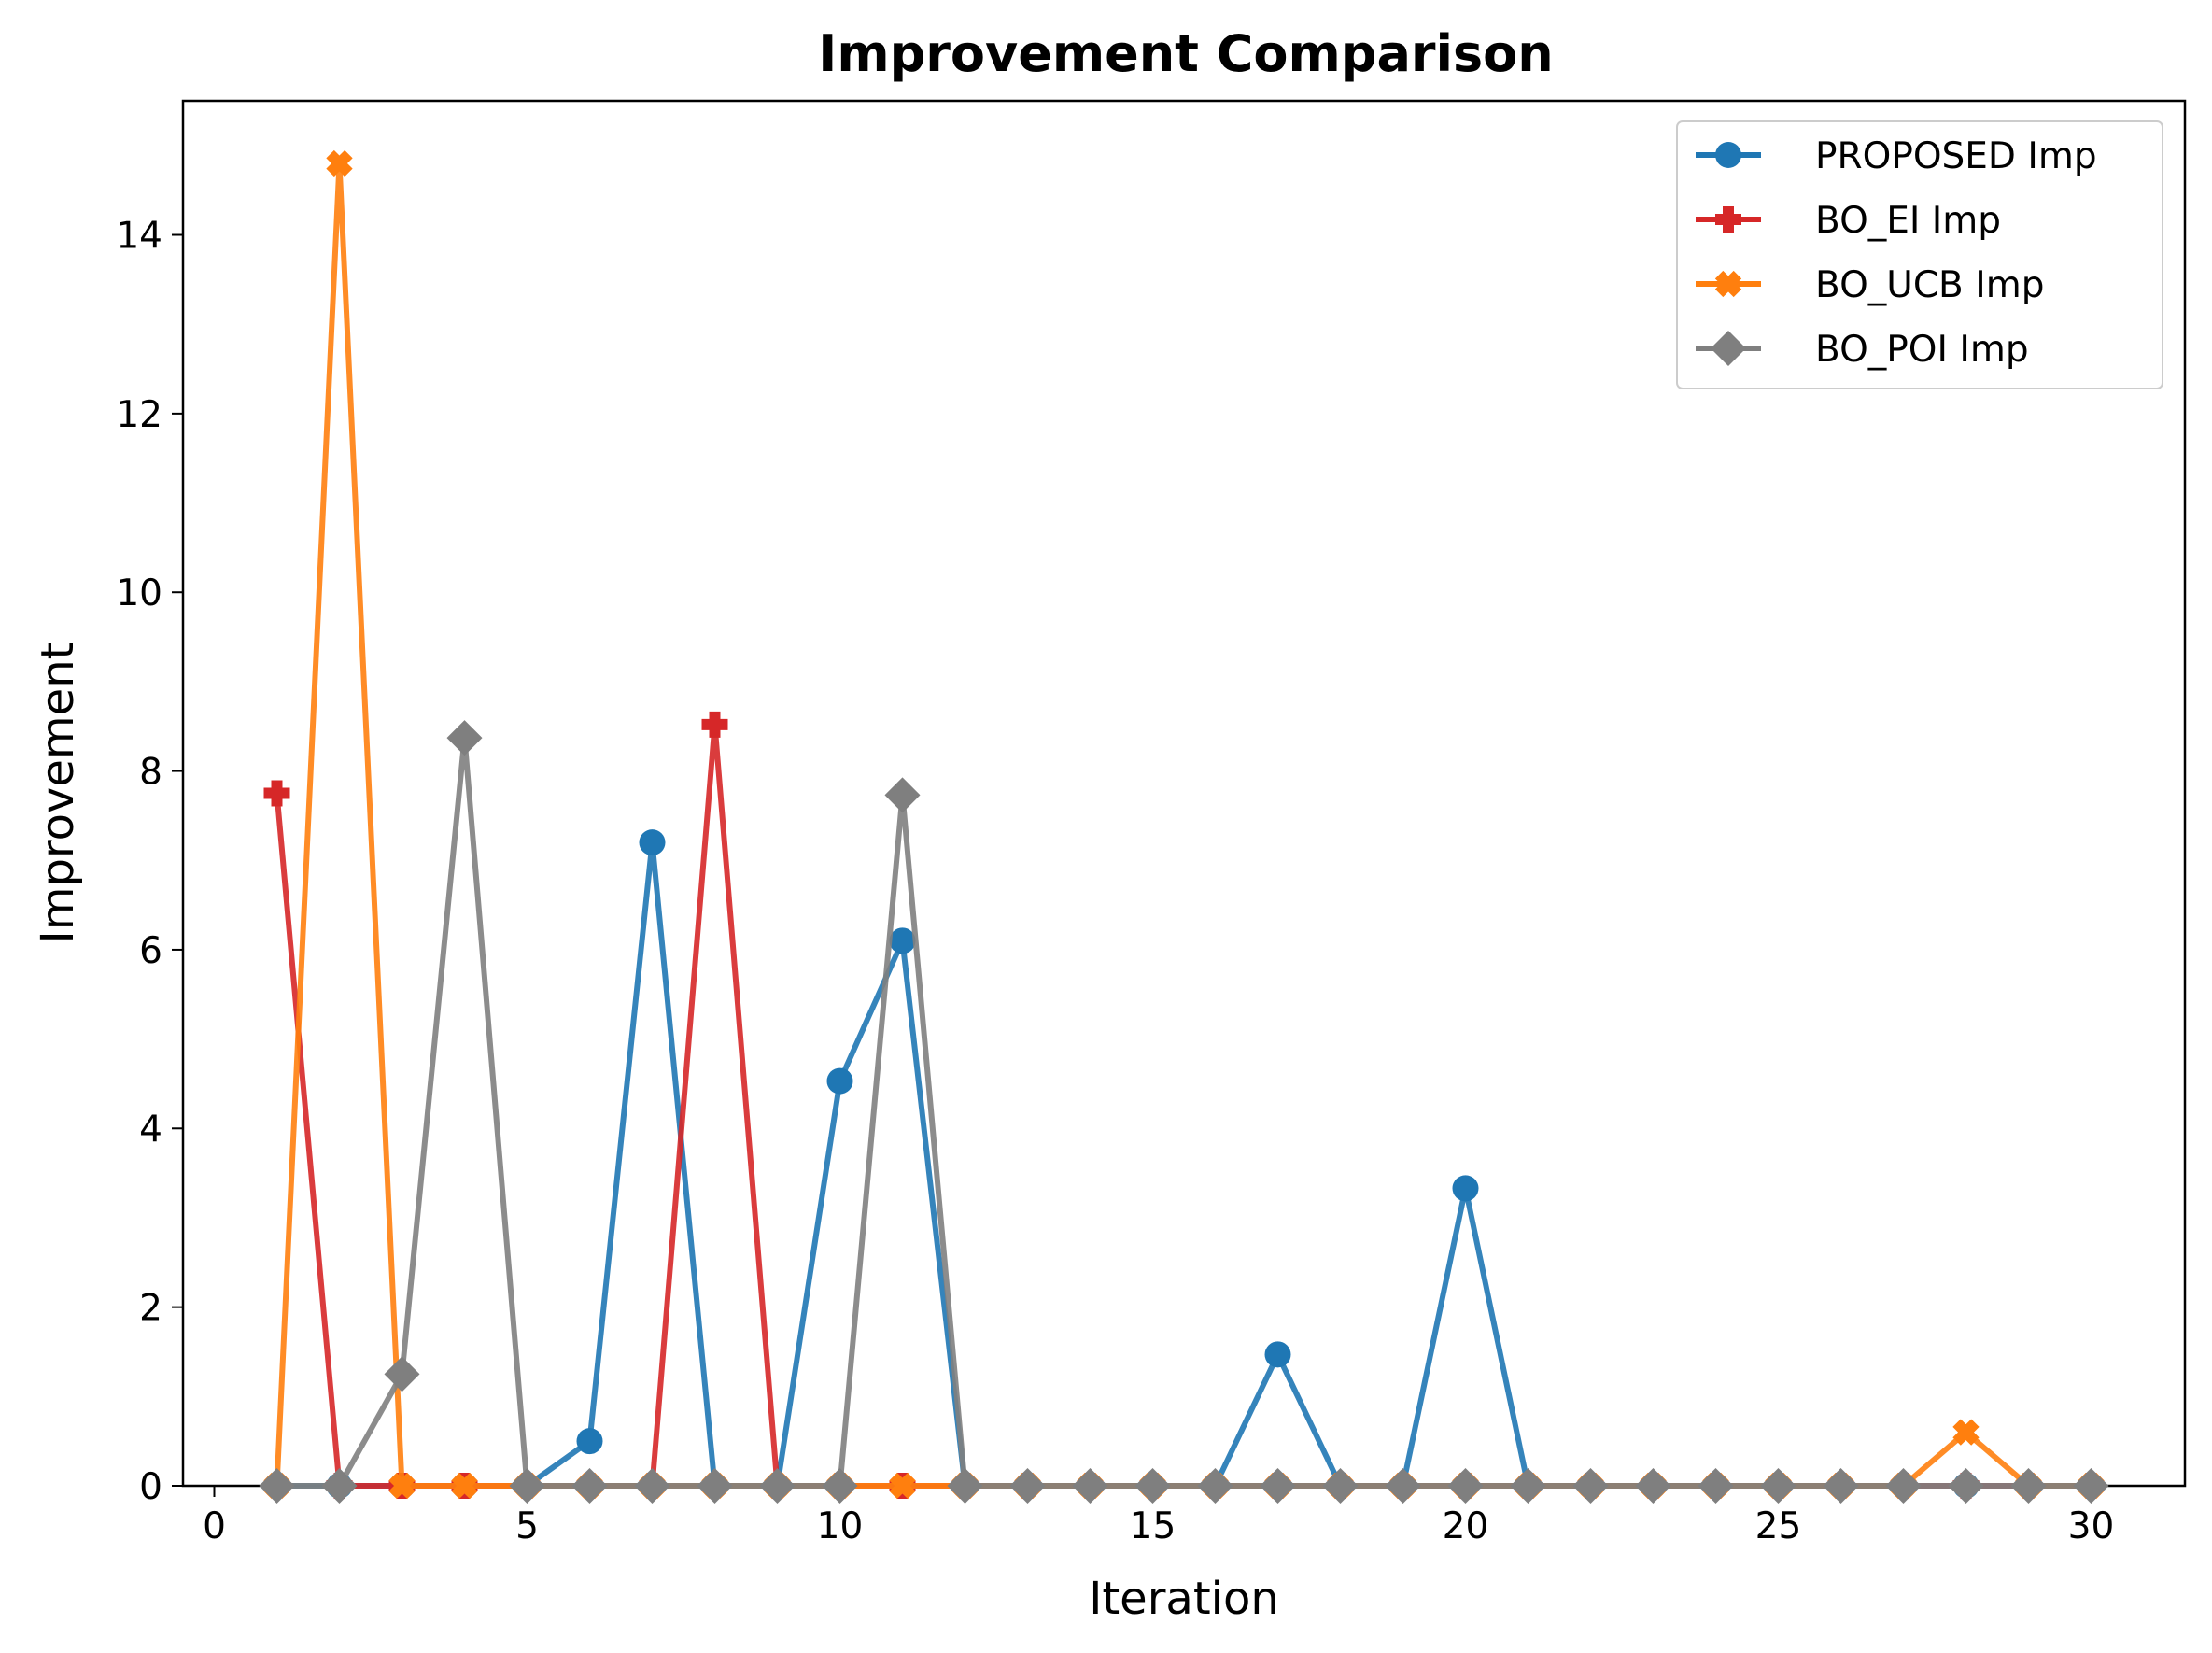 Image resolution: width=2212 pixels, height=1653 pixels. I want to click on y-axis-label: Improvement, so click(58, 793).